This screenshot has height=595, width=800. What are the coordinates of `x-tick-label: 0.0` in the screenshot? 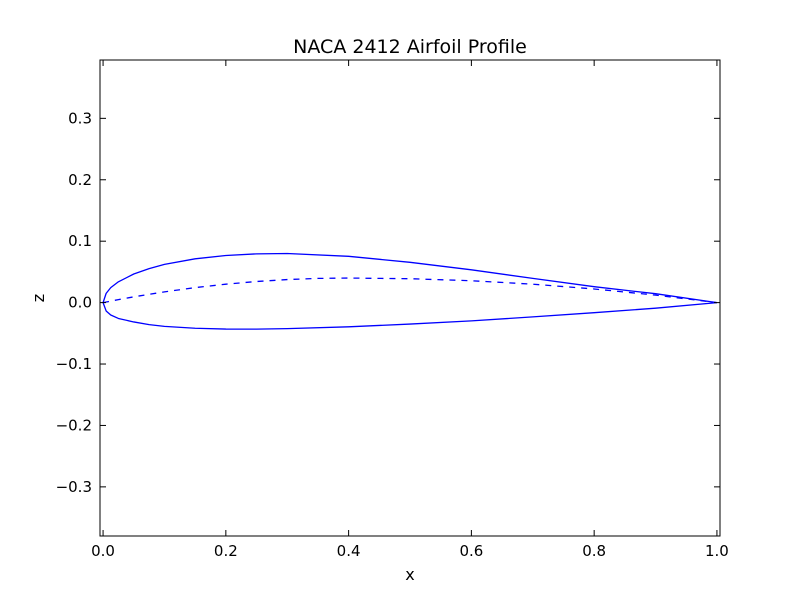 It's located at (103, 551).